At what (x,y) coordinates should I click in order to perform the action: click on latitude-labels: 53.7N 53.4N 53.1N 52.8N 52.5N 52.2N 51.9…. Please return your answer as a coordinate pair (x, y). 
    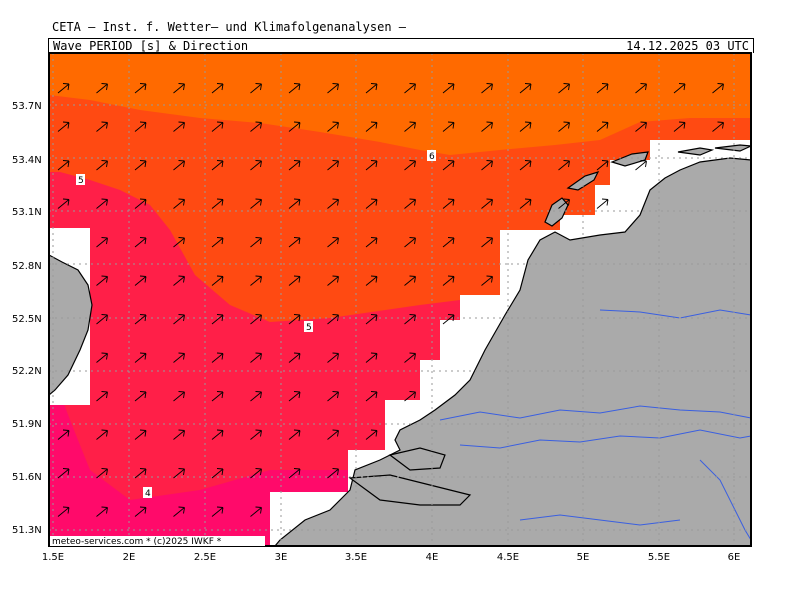
    Looking at the image, I should click on (27, 318).